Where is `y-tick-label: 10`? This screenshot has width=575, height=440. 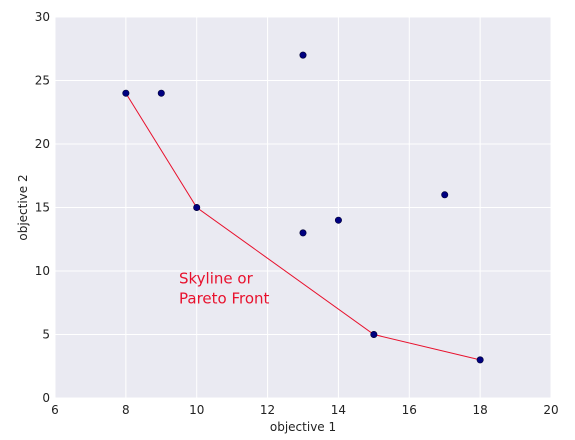
y-tick-label: 10 is located at coordinates (42, 271).